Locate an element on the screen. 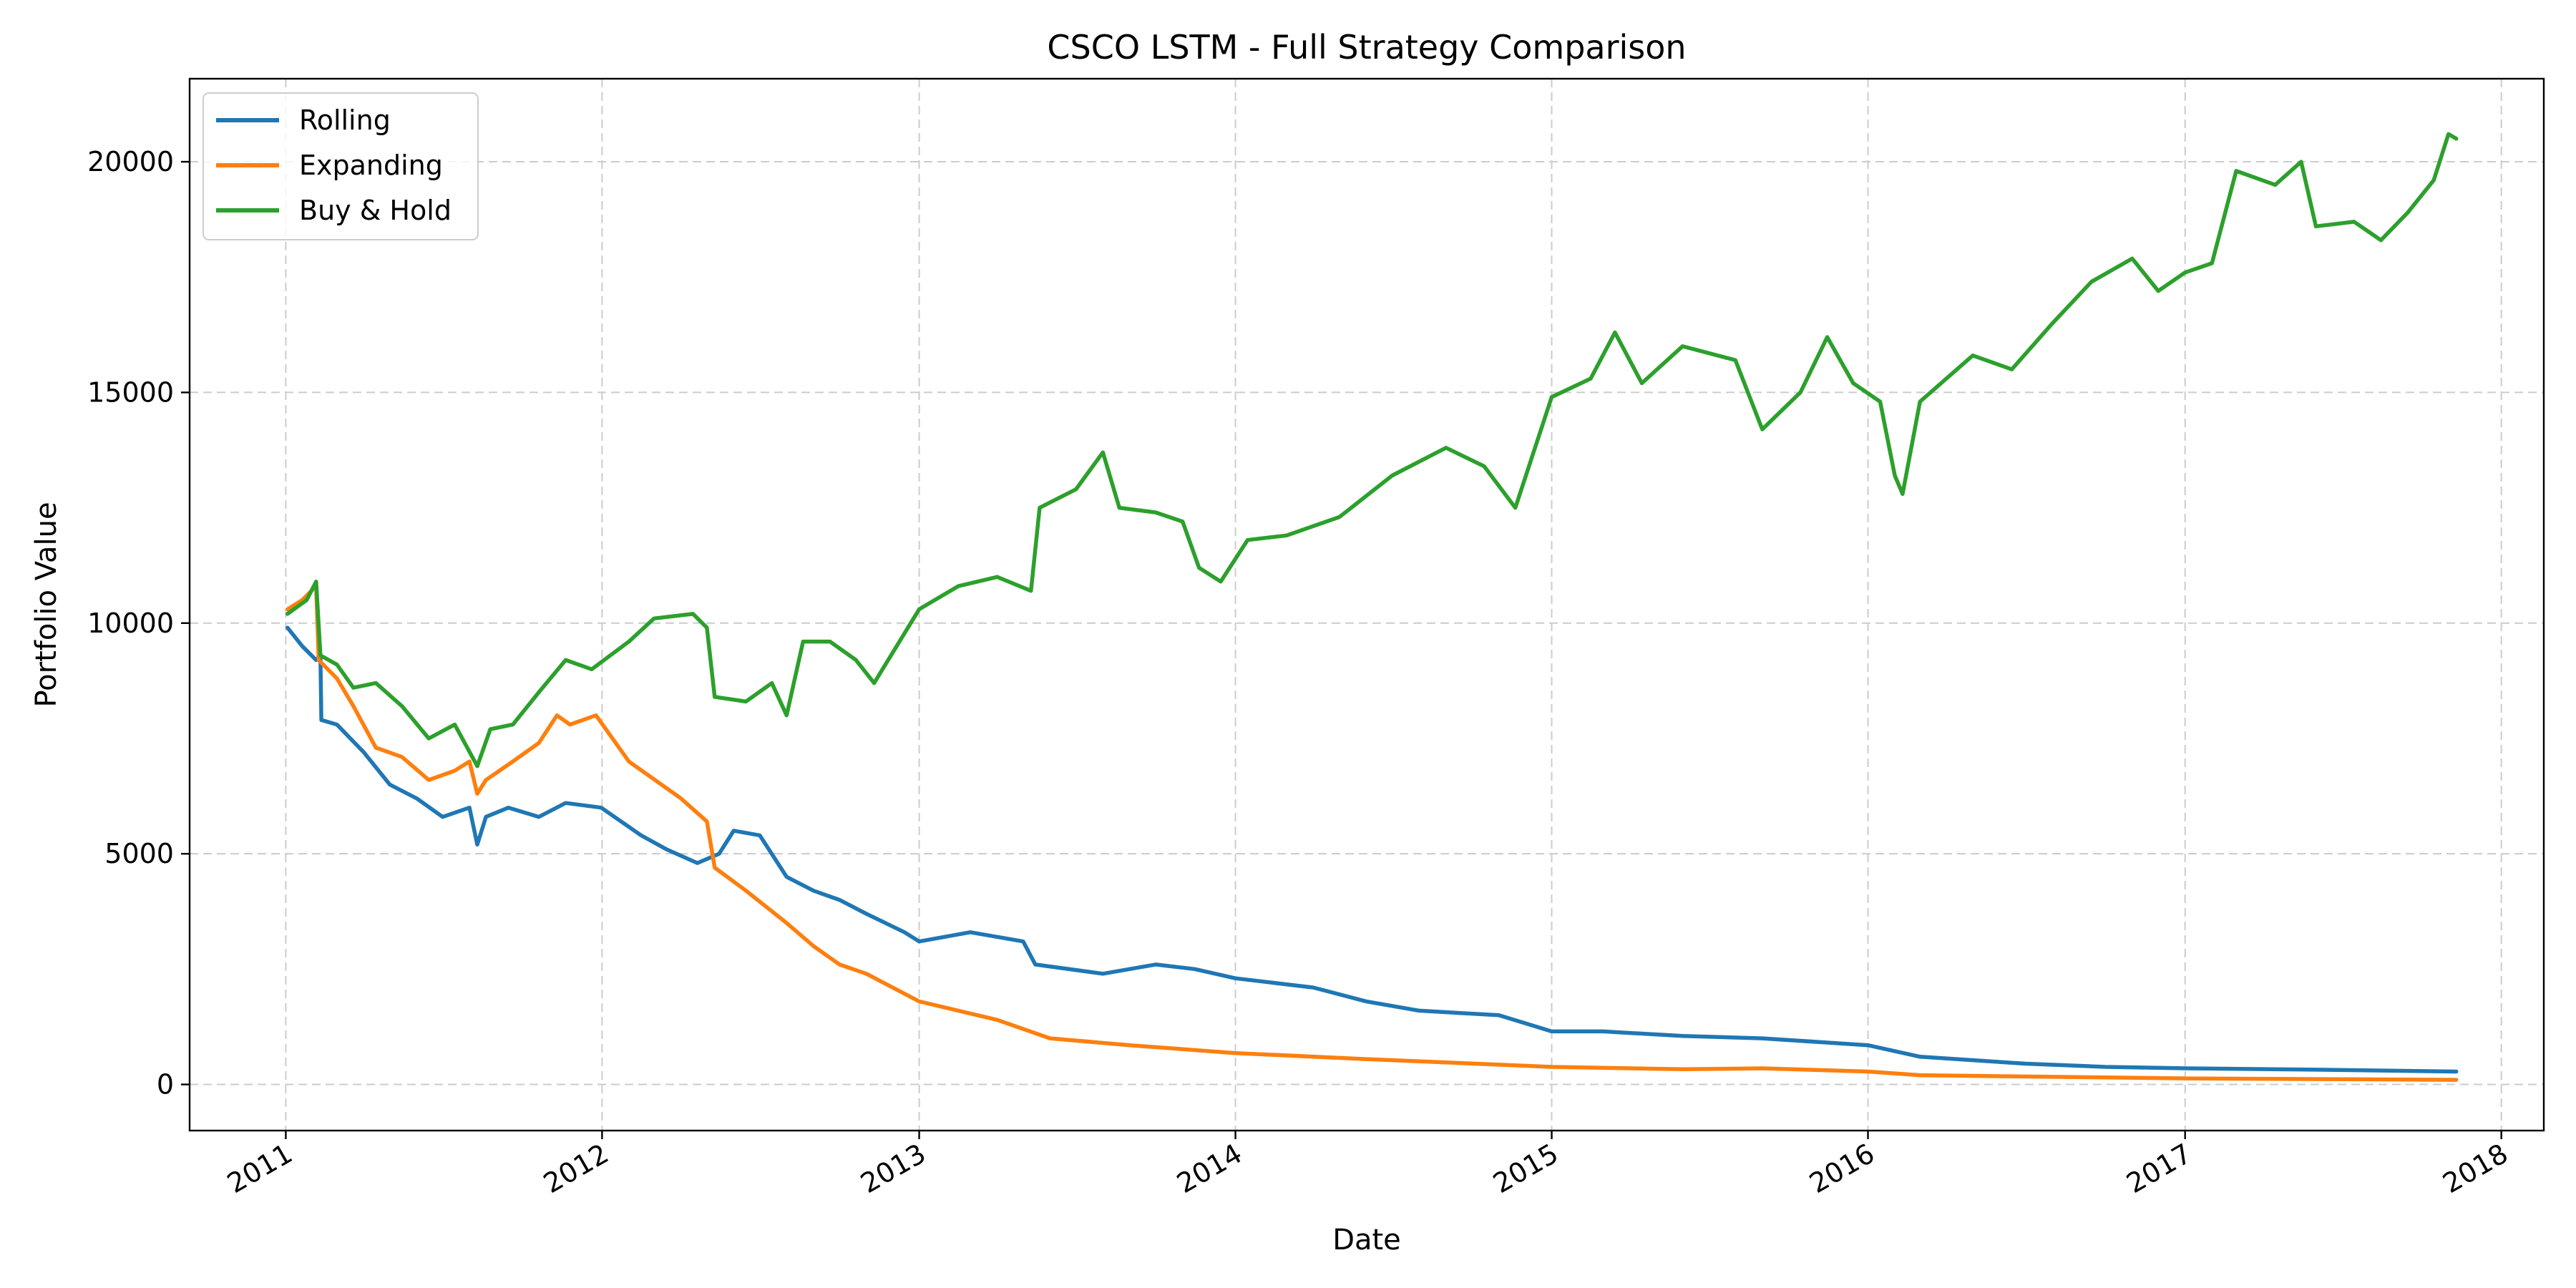 Image resolution: width=2576 pixels, height=1288 pixels. y-tick-label: 0 is located at coordinates (165, 1085).